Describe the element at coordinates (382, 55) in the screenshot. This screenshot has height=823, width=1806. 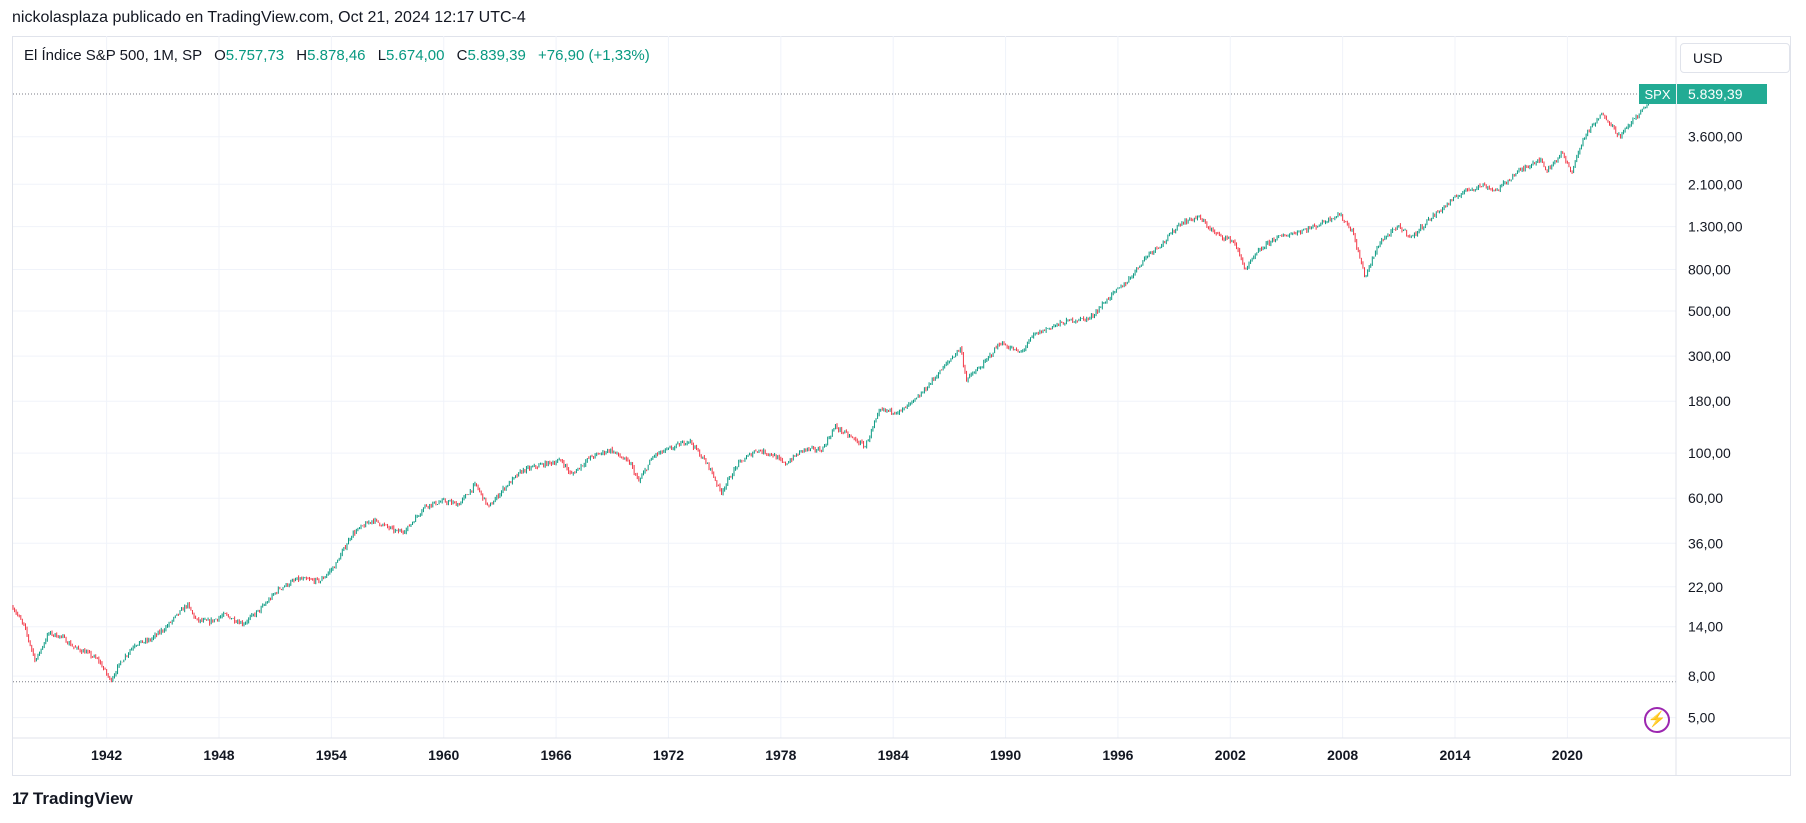
I see `low-label: L` at that location.